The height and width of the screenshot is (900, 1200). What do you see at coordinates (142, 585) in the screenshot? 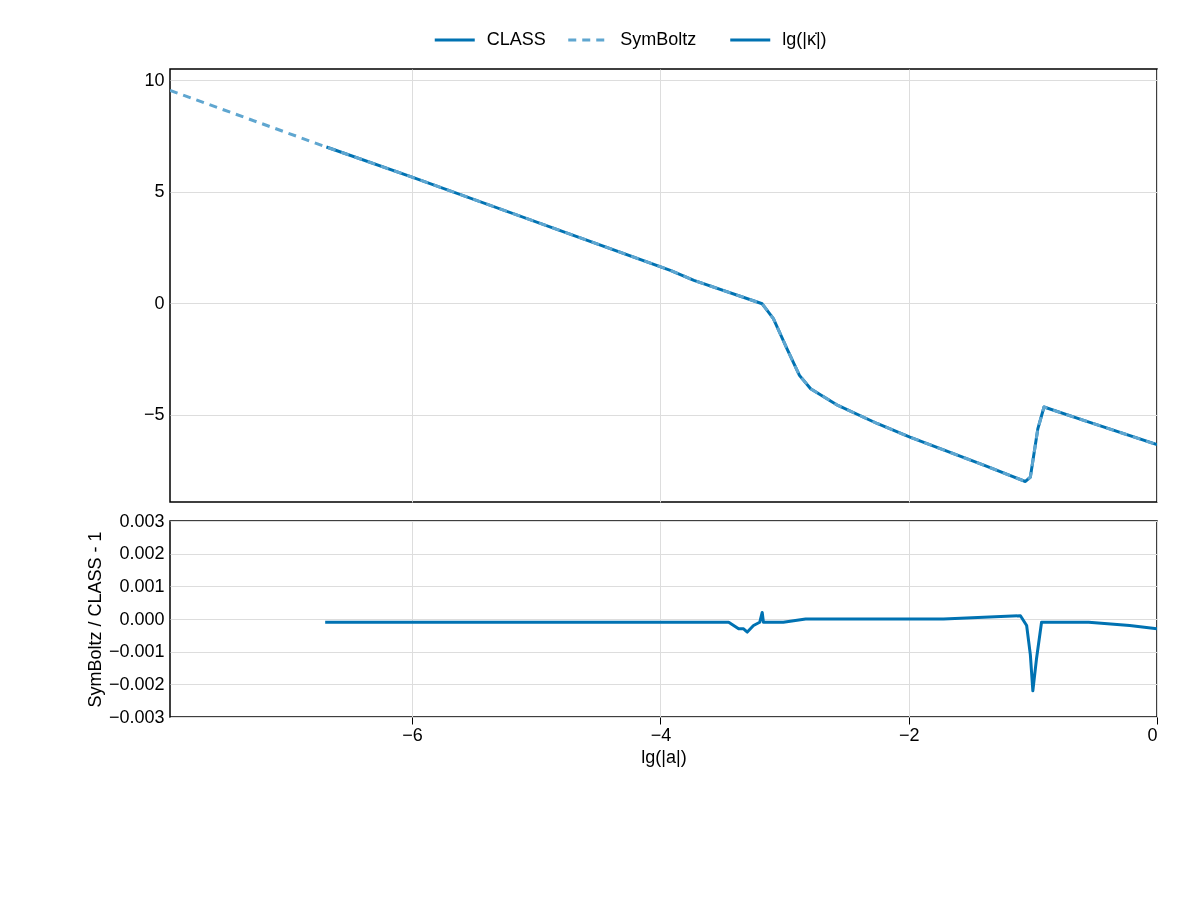
I see `y-tick-label: 0.001` at bounding box center [142, 585].